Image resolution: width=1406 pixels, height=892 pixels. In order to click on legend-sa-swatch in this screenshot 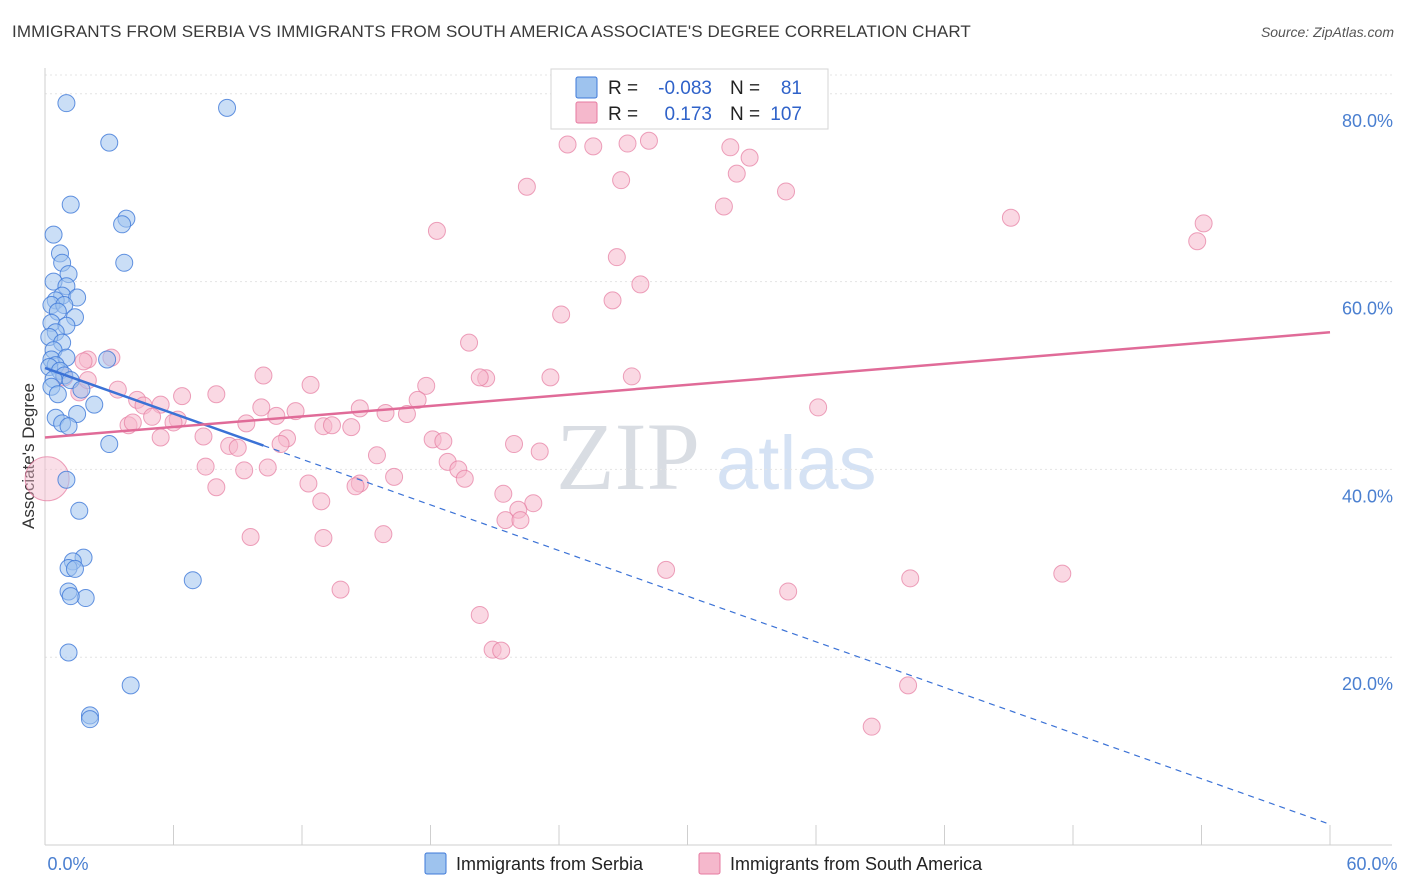, I will do `click(709, 863)`.